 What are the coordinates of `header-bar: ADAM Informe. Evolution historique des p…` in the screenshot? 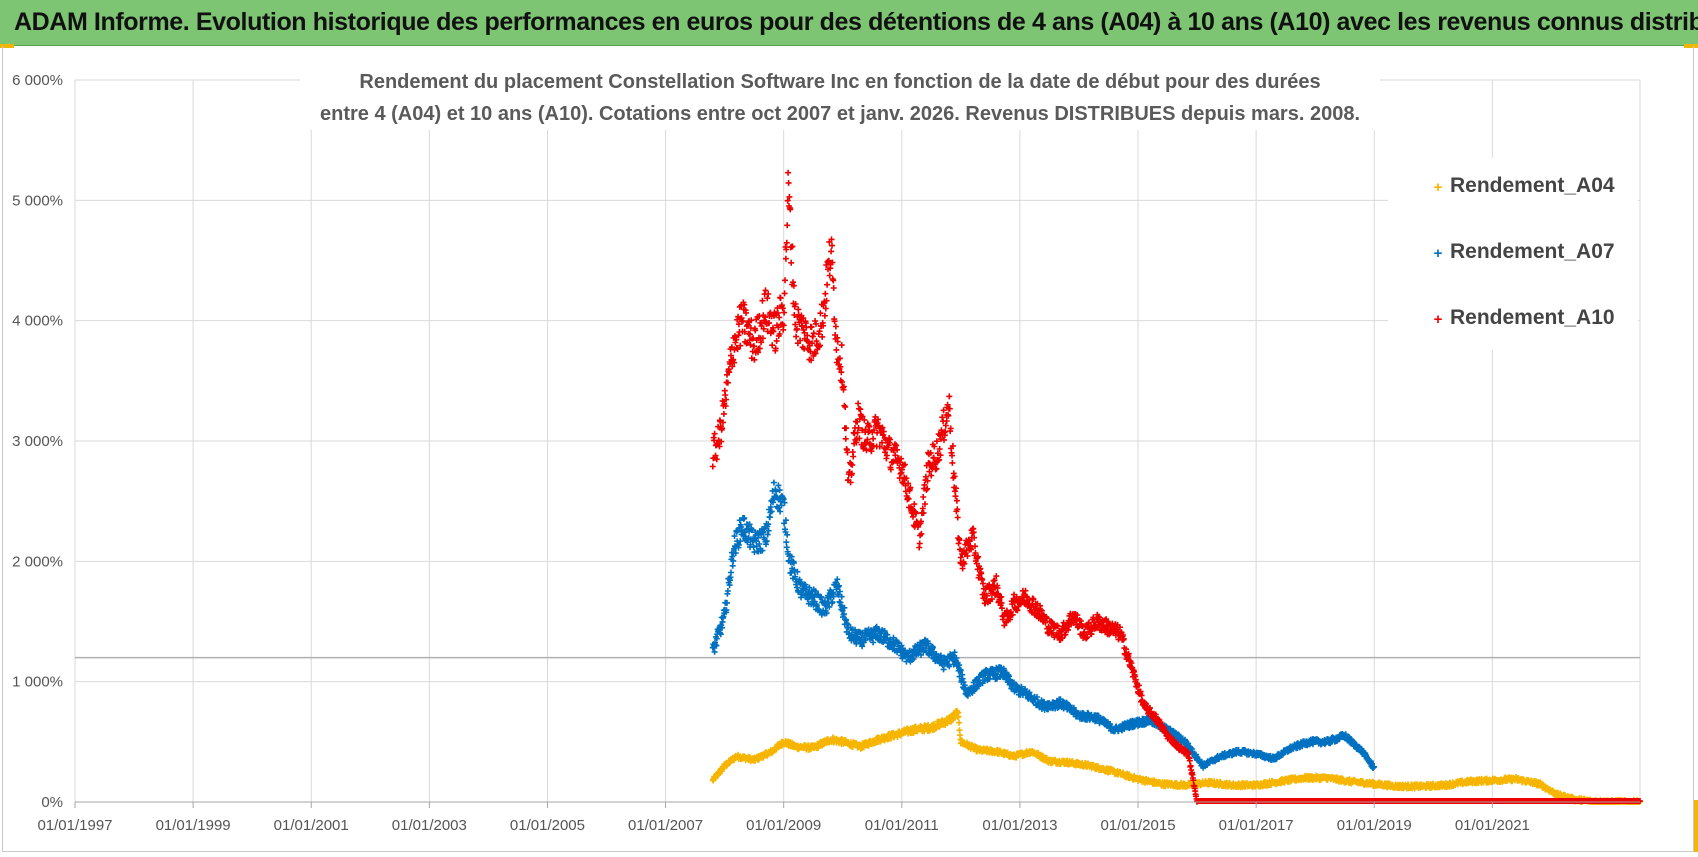 It's located at (849, 23).